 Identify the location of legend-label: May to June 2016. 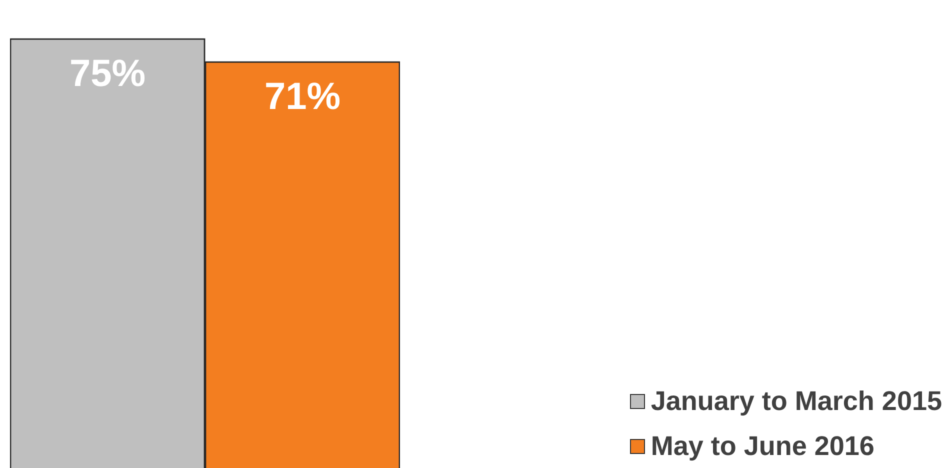
(762, 446).